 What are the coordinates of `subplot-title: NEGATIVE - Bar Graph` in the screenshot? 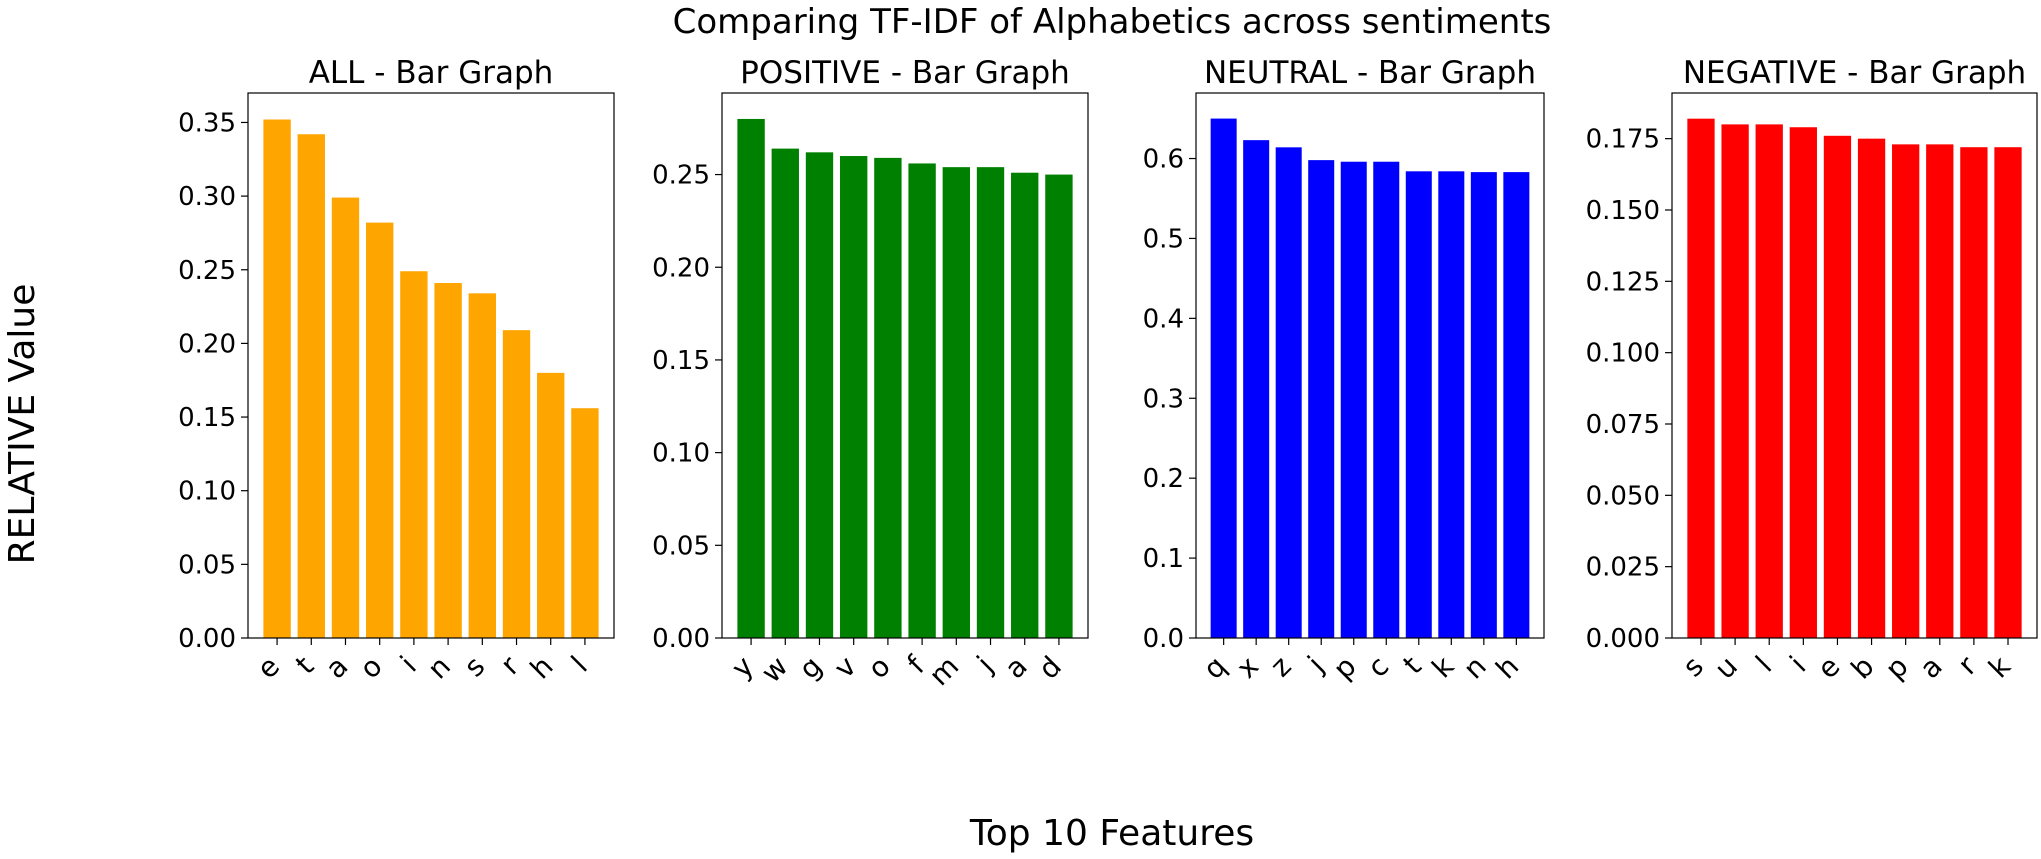 It's located at (1854, 73).